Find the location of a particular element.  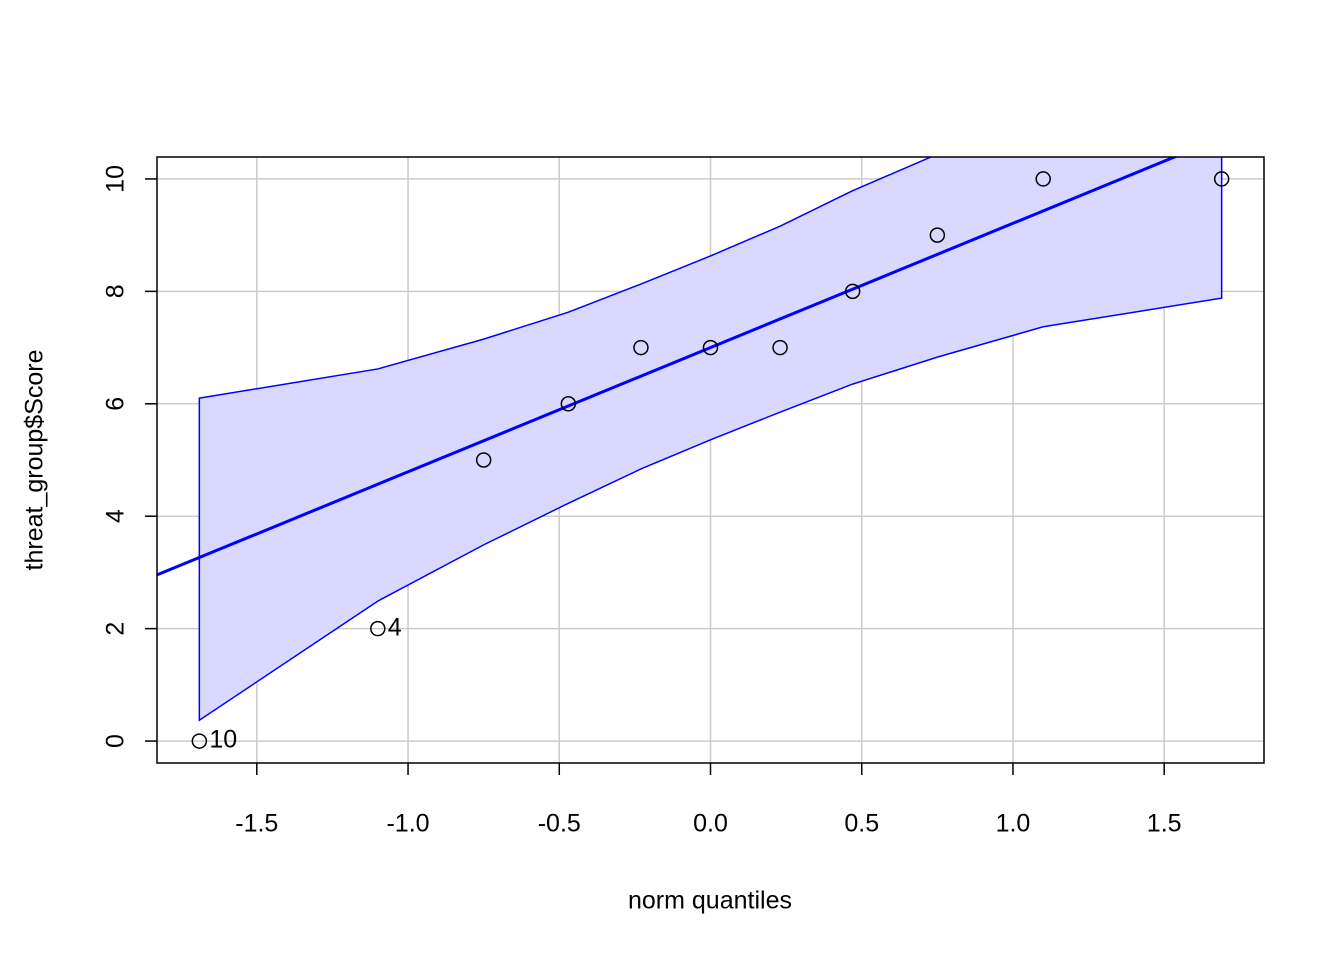

y-tick-label: 0 is located at coordinates (116, 741).